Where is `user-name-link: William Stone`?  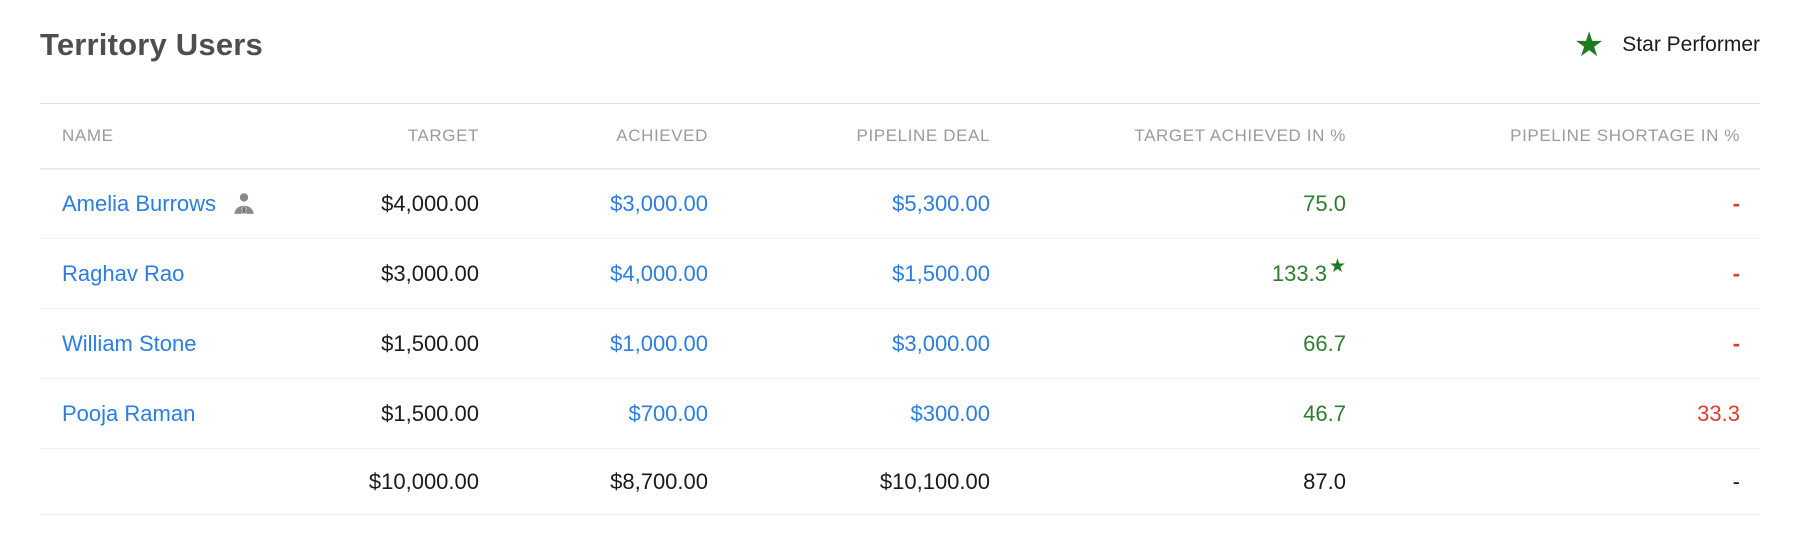 user-name-link: William Stone is located at coordinates (129, 343).